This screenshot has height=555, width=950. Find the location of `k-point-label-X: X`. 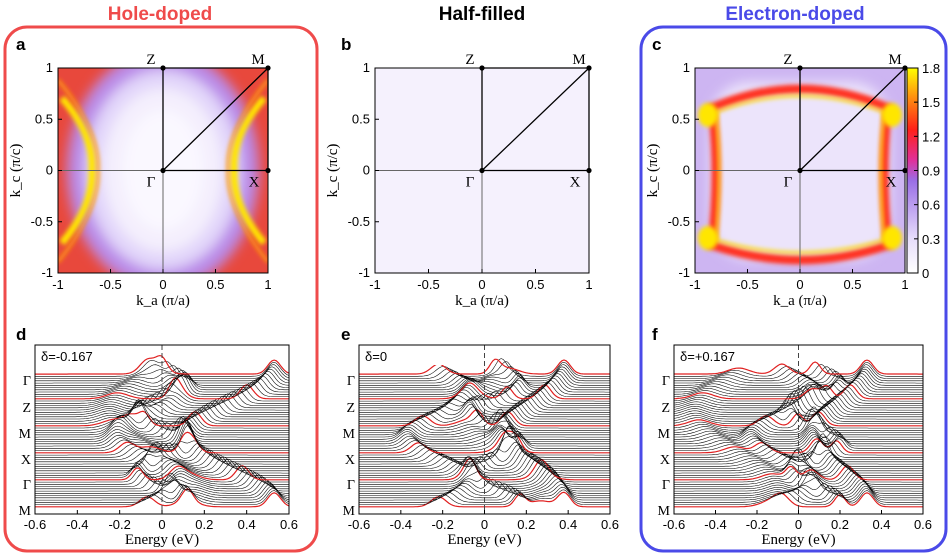

k-point-label-X: X is located at coordinates (575, 183).